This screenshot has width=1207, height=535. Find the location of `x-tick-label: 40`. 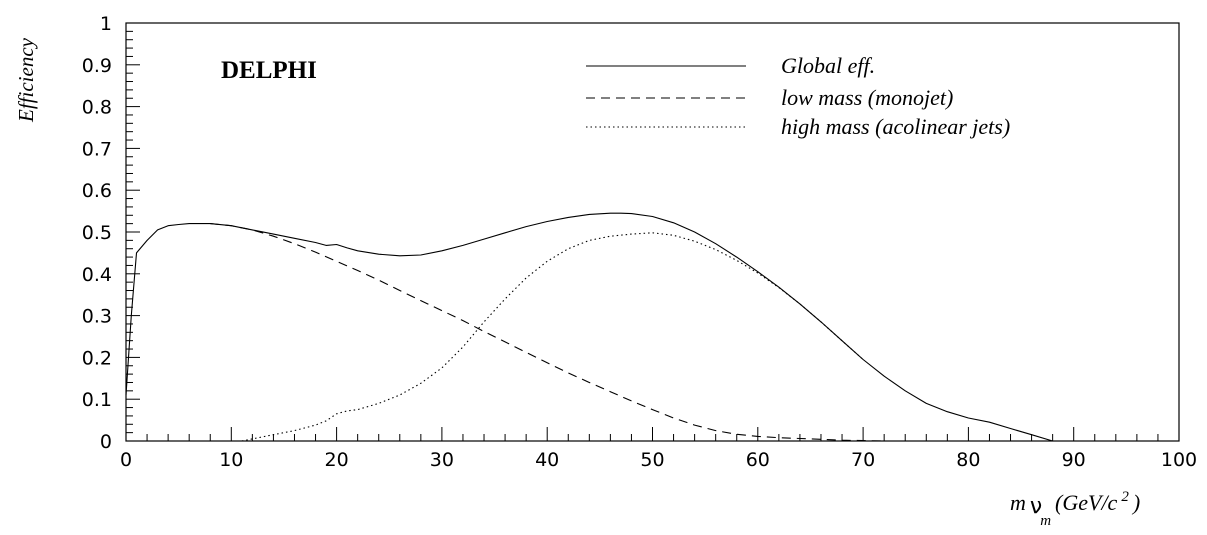

x-tick-label: 40 is located at coordinates (547, 460).